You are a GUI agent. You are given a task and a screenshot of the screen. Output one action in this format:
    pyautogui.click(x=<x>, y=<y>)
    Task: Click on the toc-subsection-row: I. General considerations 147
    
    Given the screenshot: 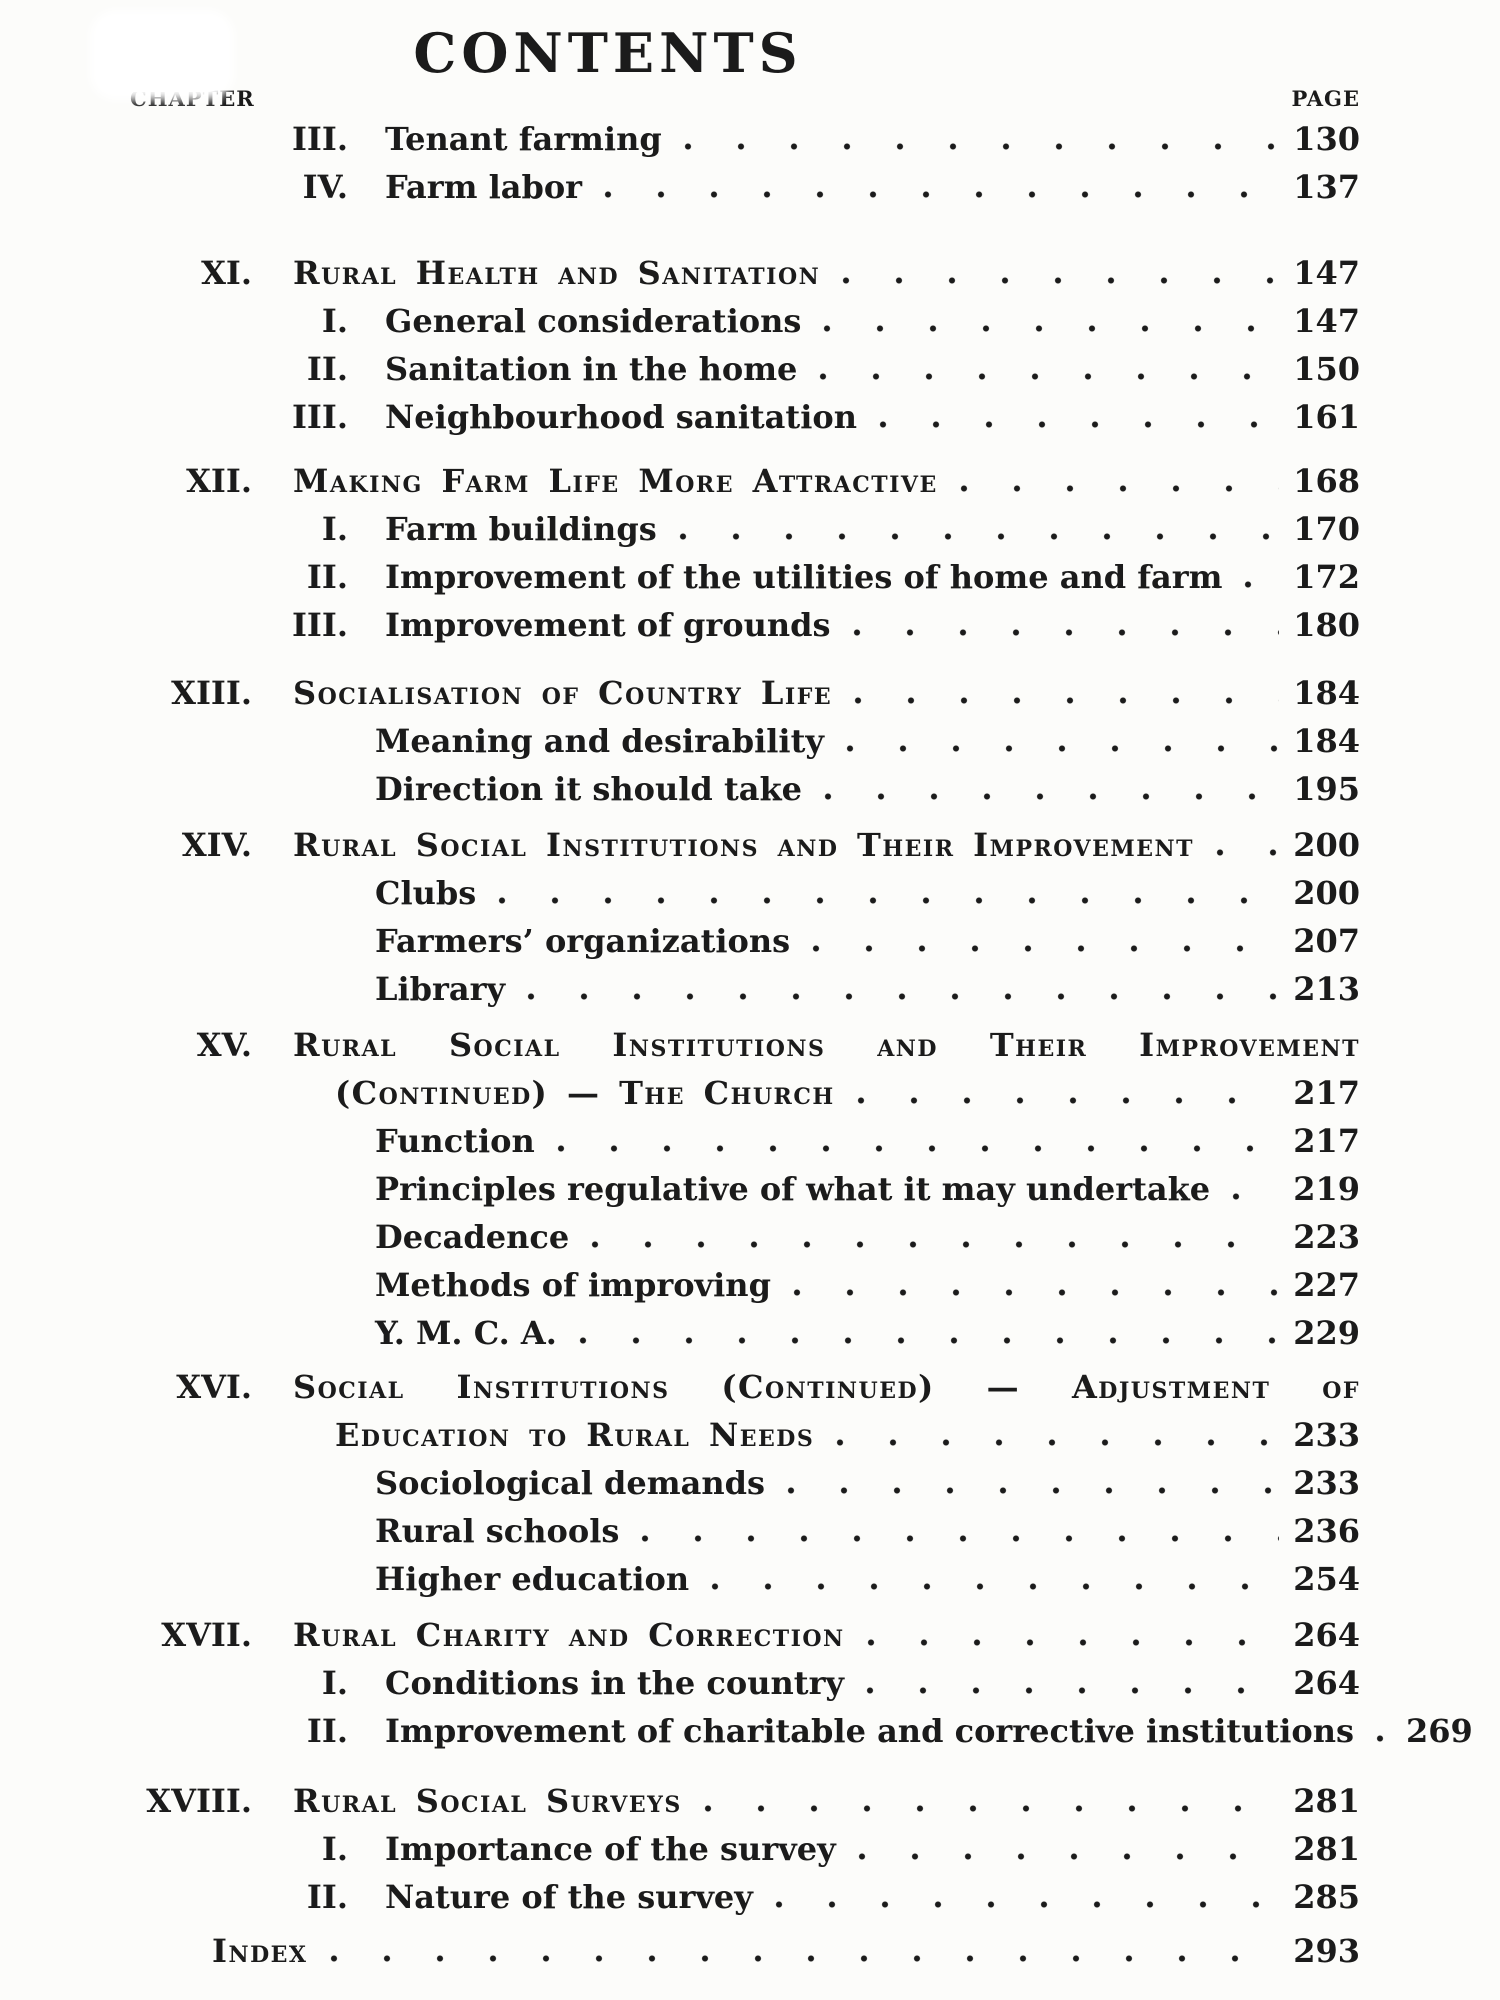 What is the action you would take?
    pyautogui.click(x=680, y=321)
    